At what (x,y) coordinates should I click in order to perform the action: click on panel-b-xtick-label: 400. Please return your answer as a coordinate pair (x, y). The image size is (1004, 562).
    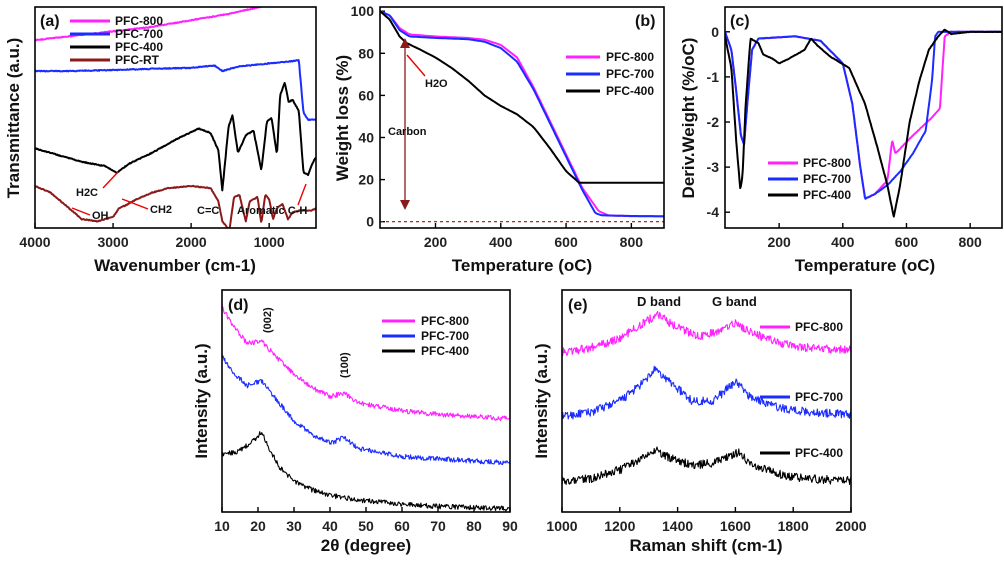
    Looking at the image, I should click on (501, 242).